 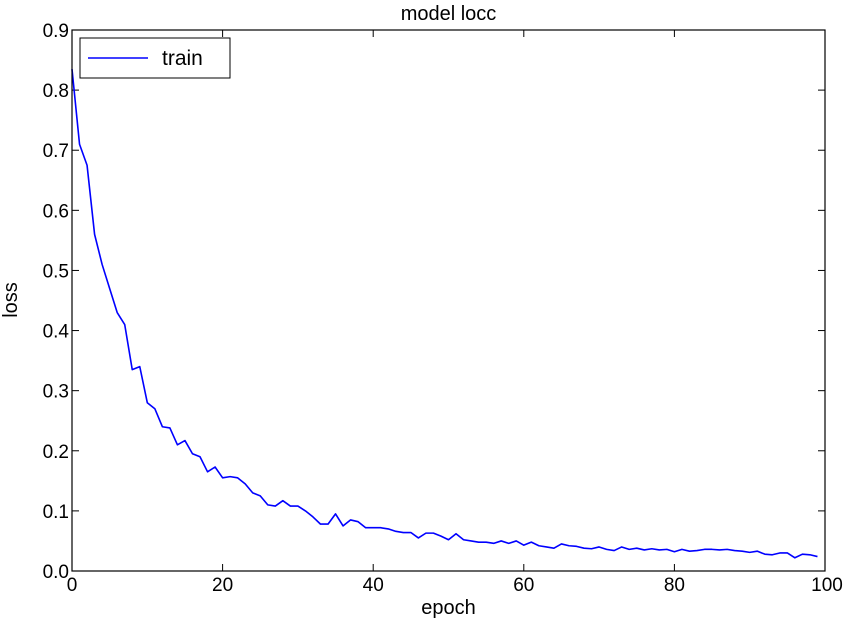 I want to click on x-tick-label: 40, so click(x=373, y=585).